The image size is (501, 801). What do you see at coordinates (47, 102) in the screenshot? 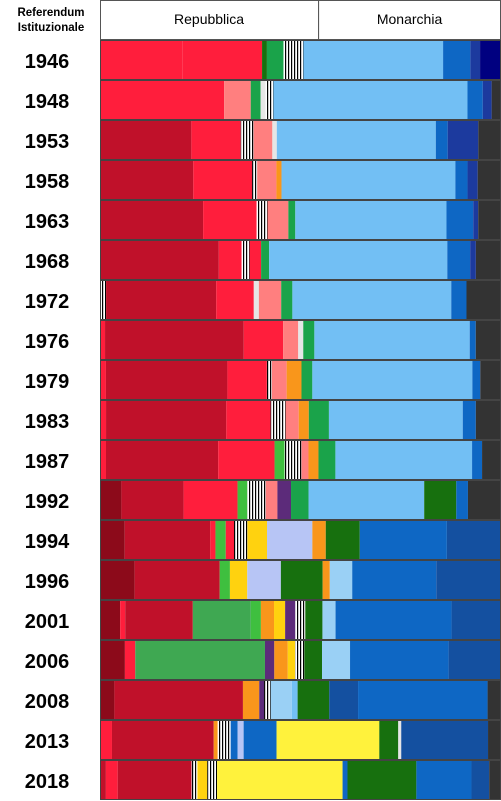
I see `year-label-1948: 1948` at bounding box center [47, 102].